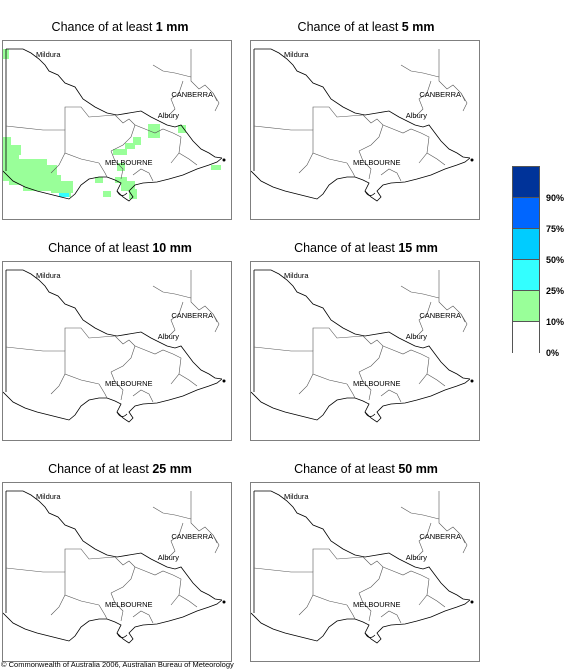 This screenshot has width=570, height=671. What do you see at coordinates (472, 602) in the screenshot?
I see `location-marker` at bounding box center [472, 602].